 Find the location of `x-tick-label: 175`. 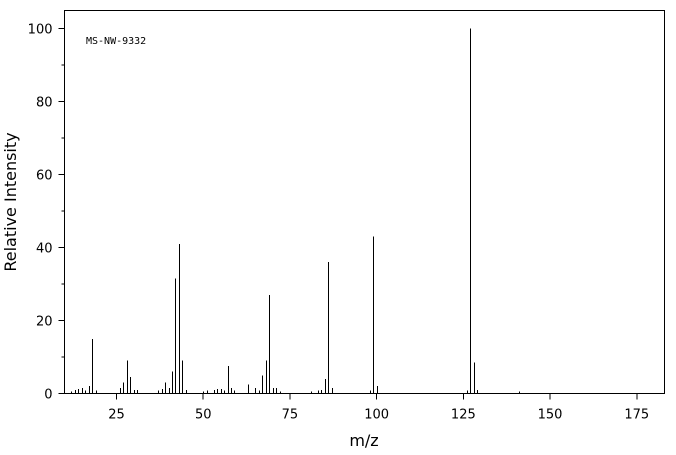

x-tick-label: 175 is located at coordinates (636, 415).